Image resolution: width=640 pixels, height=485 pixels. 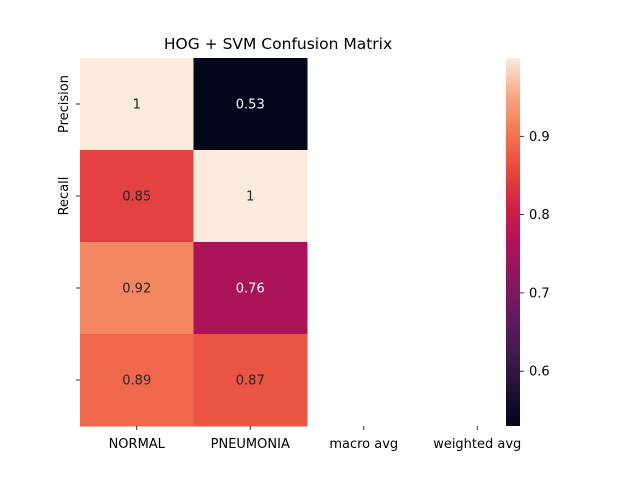 I want to click on cell-value-label: 0.89, so click(x=136, y=381).